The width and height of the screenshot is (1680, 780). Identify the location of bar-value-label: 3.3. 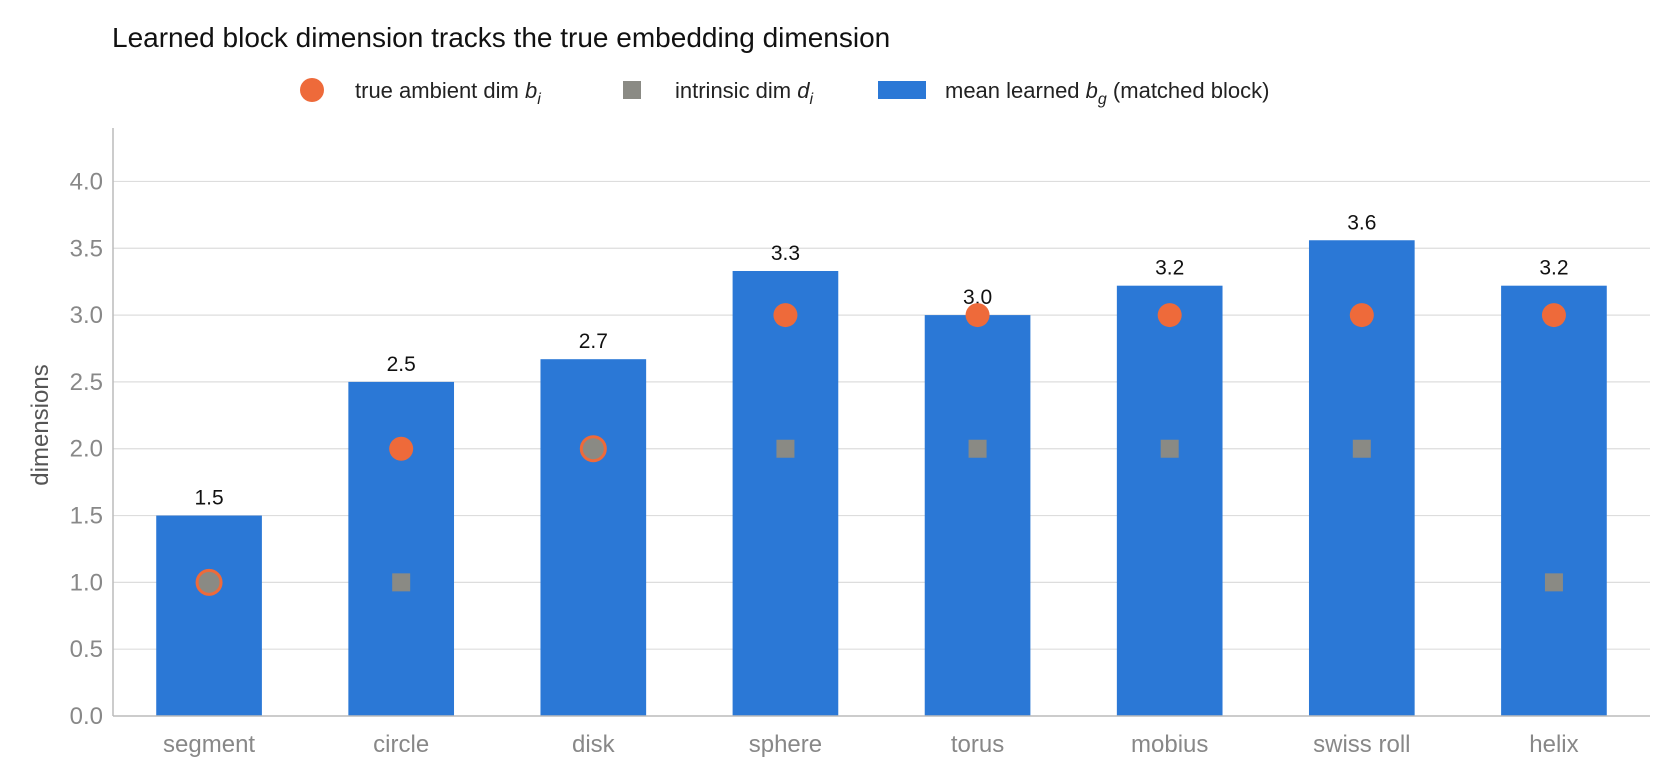
(785, 253).